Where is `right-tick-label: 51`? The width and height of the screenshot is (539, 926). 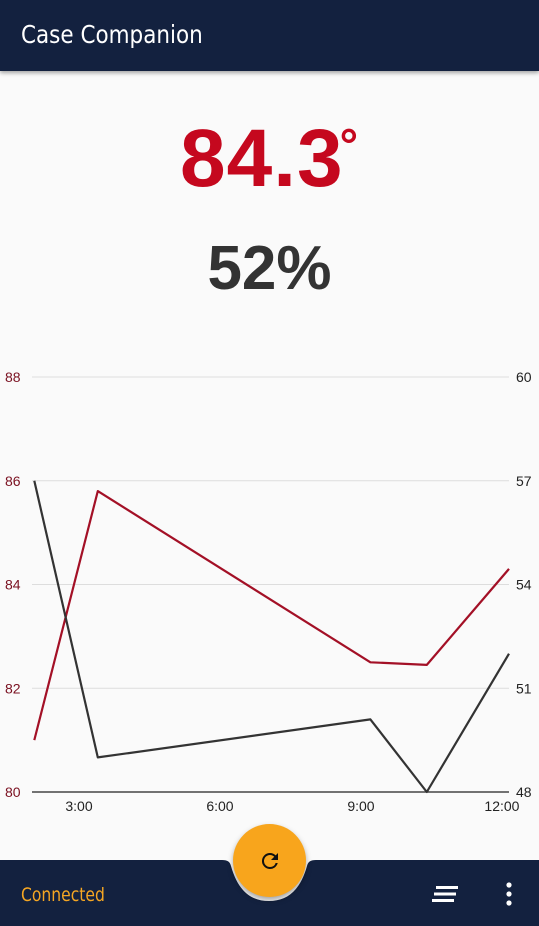 right-tick-label: 51 is located at coordinates (524, 688).